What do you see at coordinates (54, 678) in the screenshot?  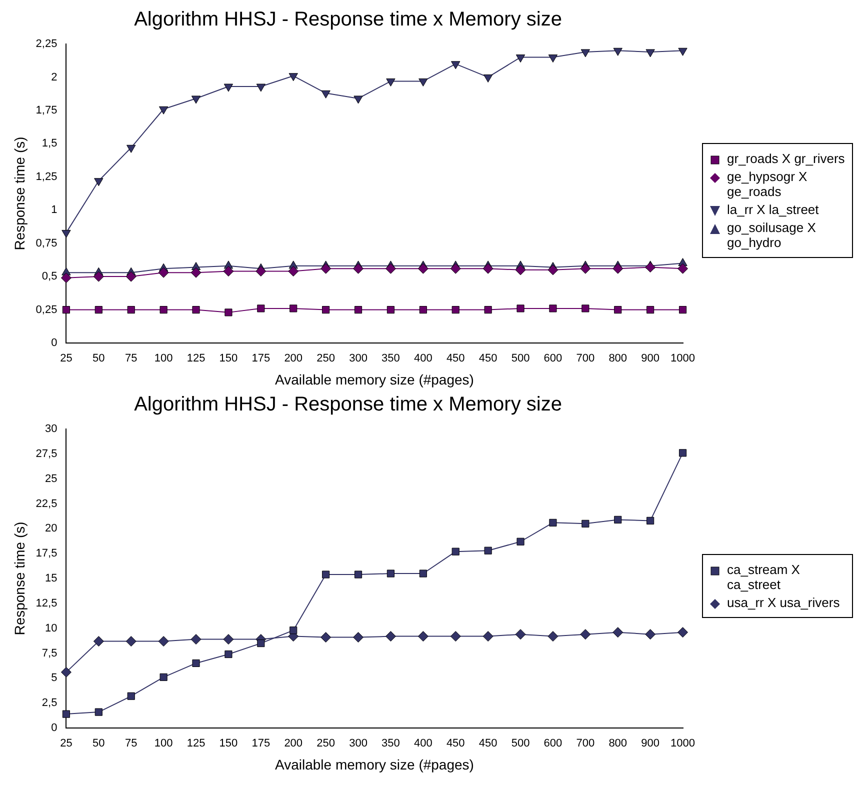 I see `y-tick-label: 5` at bounding box center [54, 678].